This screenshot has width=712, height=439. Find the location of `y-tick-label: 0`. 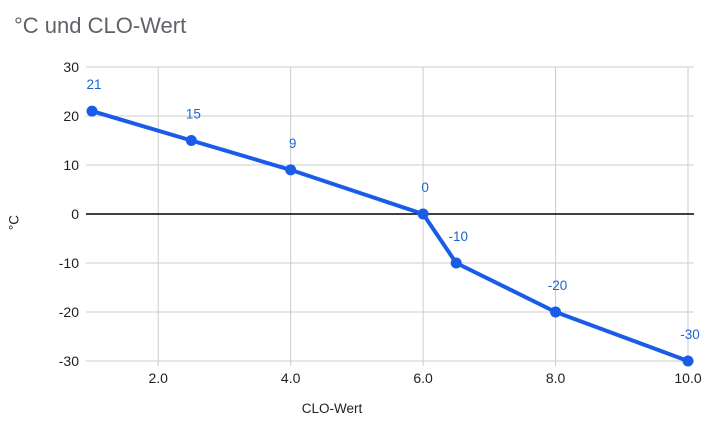

y-tick-label: 0 is located at coordinates (75, 214).